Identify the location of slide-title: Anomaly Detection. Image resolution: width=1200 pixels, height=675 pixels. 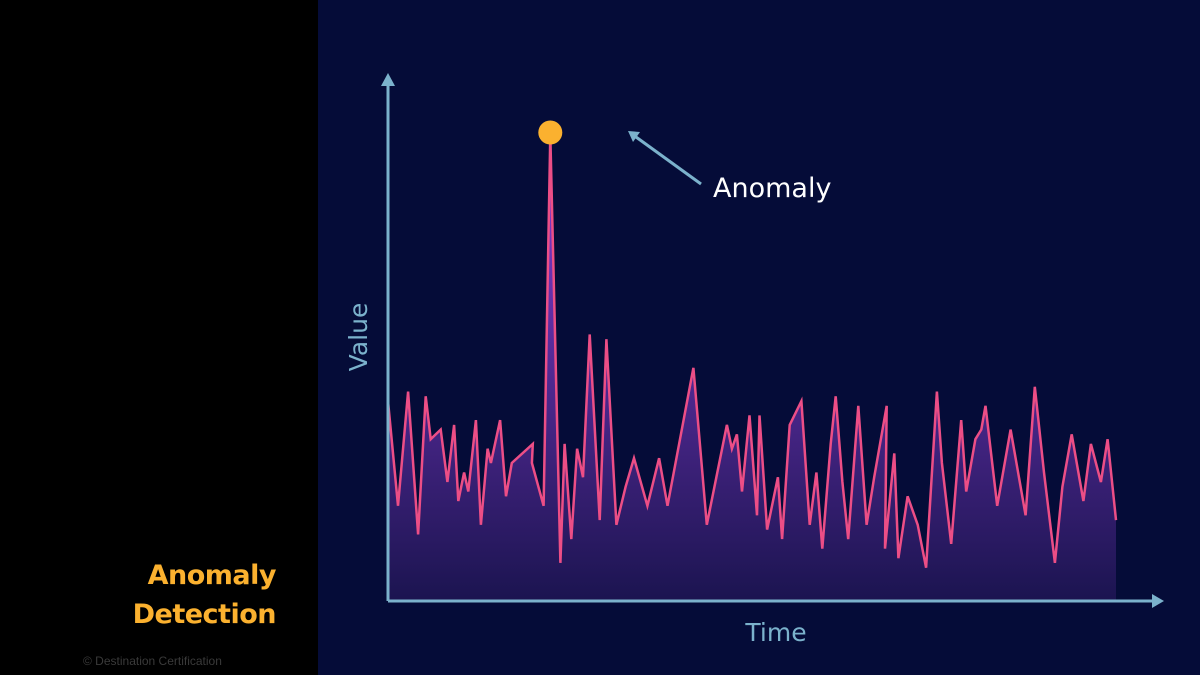
(141, 595).